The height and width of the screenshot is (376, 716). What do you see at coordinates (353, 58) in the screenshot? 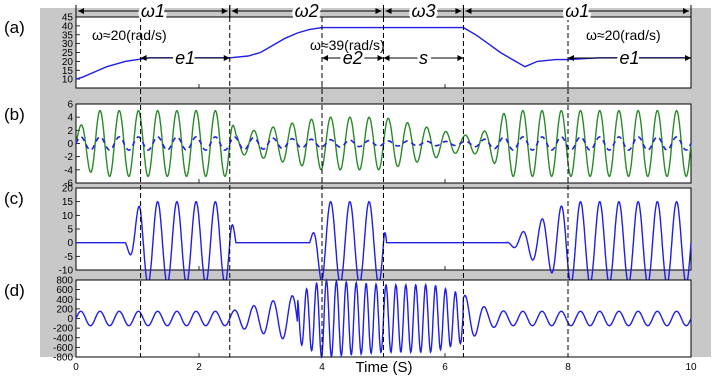
I see `interval-label: e2` at bounding box center [353, 58].